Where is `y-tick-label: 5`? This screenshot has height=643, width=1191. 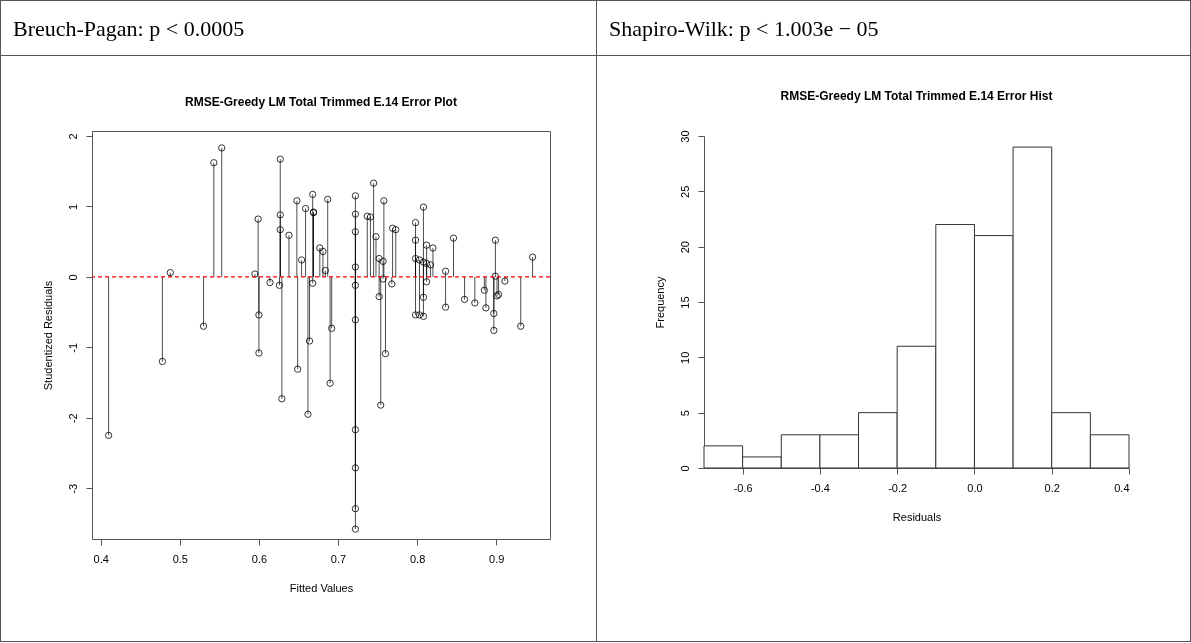
y-tick-label: 5 is located at coordinates (684, 413).